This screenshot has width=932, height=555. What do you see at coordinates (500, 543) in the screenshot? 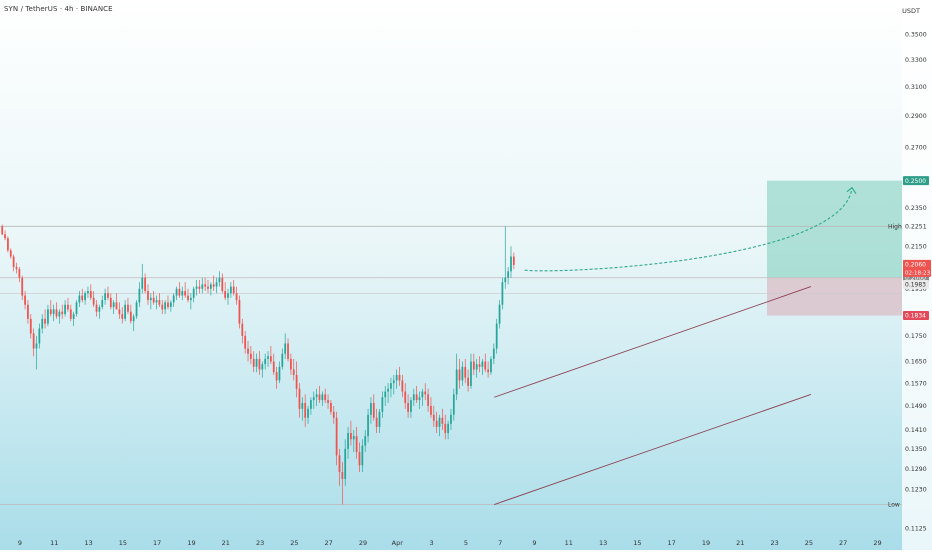
I see `x-tick-label: 7` at bounding box center [500, 543].